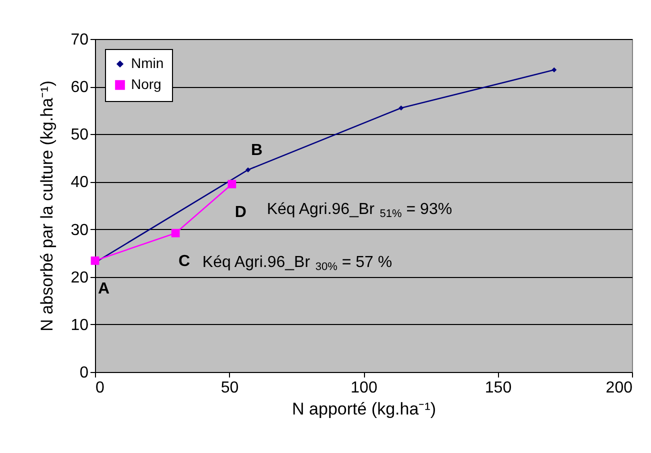  Describe the element at coordinates (100, 388) in the screenshot. I see `x-tick-label: 0` at that location.